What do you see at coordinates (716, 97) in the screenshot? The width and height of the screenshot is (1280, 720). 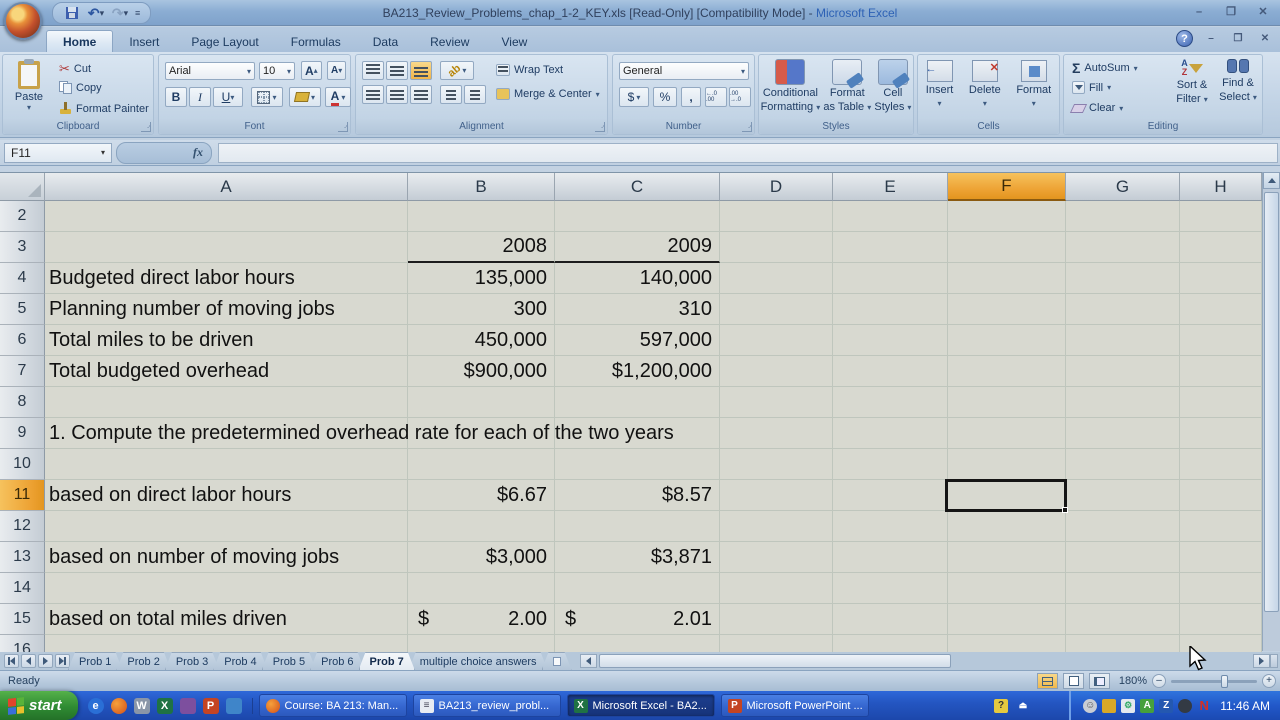 I see `increase-decimal-button: ←.0 .00` at bounding box center [716, 97].